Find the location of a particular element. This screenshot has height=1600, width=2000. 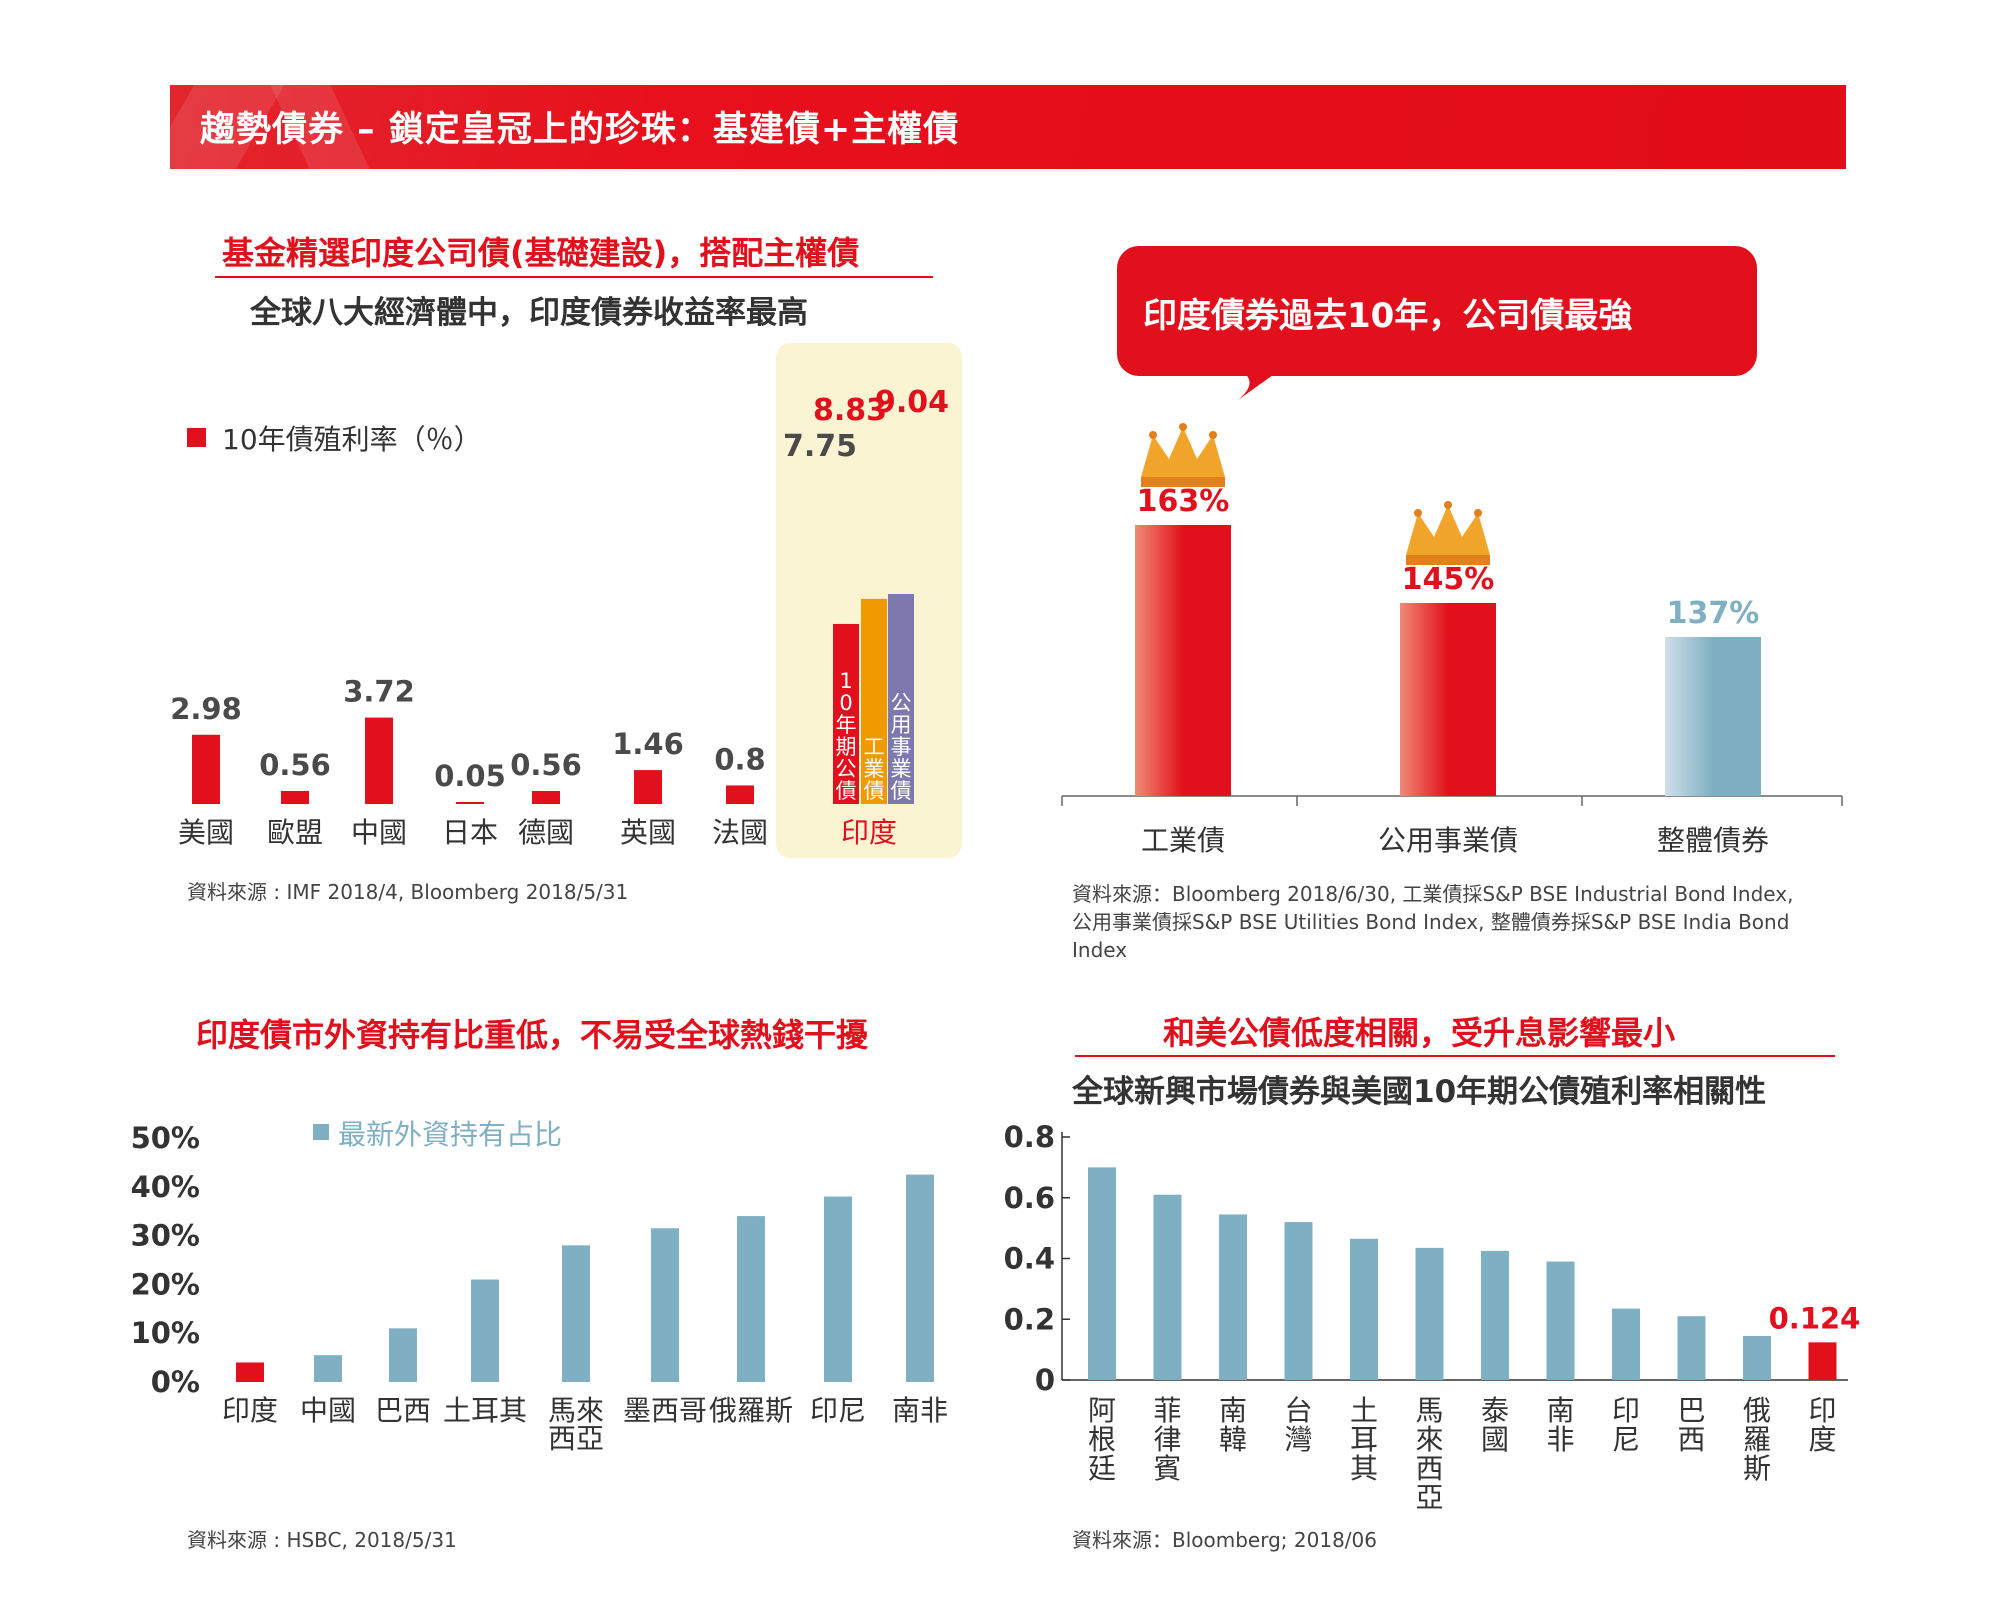

country-label: 中國 is located at coordinates (328, 1410).